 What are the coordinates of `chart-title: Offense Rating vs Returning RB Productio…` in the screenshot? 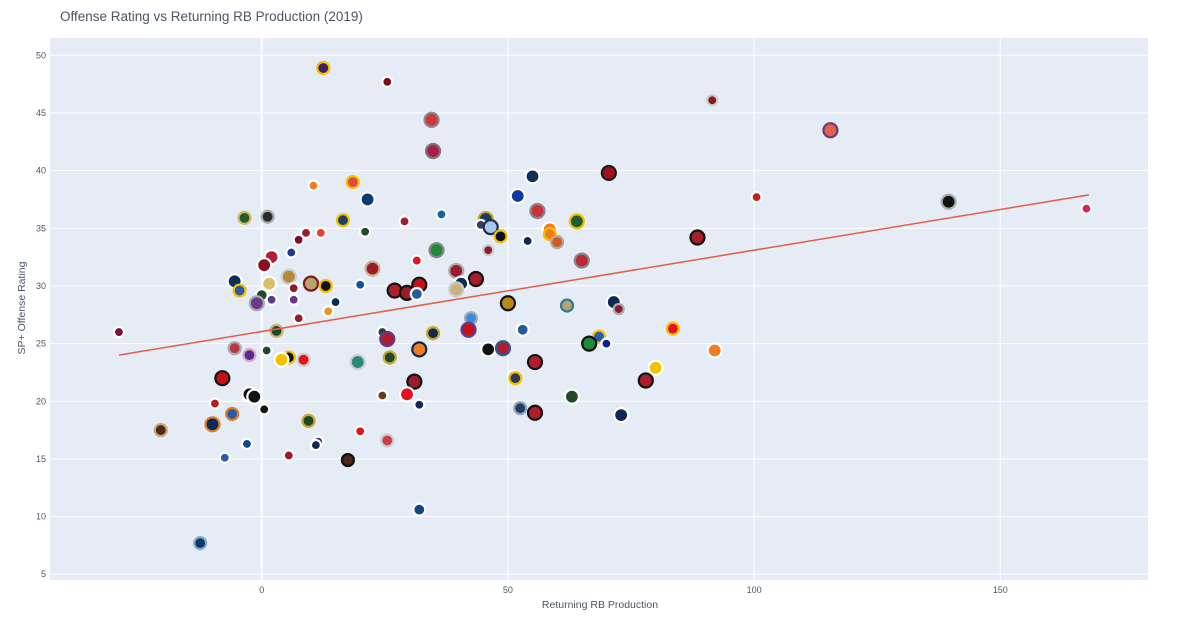 It's located at (211, 16).